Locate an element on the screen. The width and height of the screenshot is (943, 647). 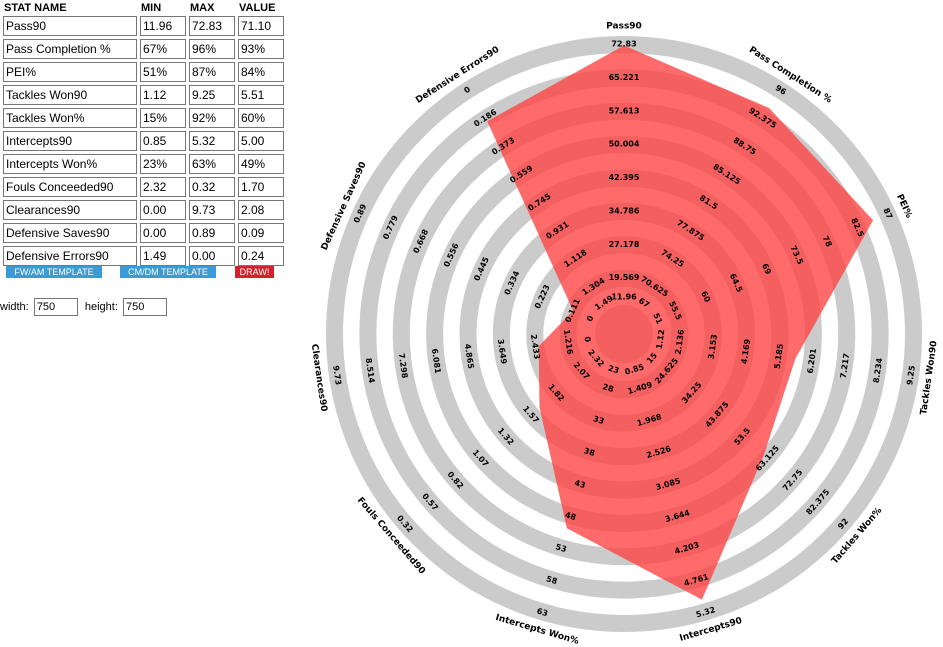
table-row: Pass90 11.96 72.83 71.10 is located at coordinates (143, 26).